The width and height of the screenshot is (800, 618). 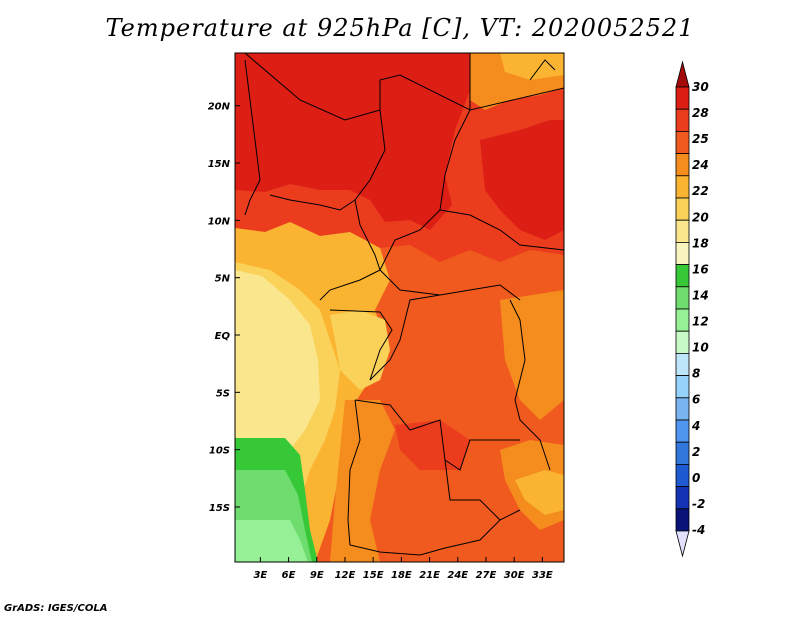 What do you see at coordinates (224, 308) in the screenshot?
I see `y-axis: 20N 15N 10N 5N EQ 5S 10S 15S` at bounding box center [224, 308].